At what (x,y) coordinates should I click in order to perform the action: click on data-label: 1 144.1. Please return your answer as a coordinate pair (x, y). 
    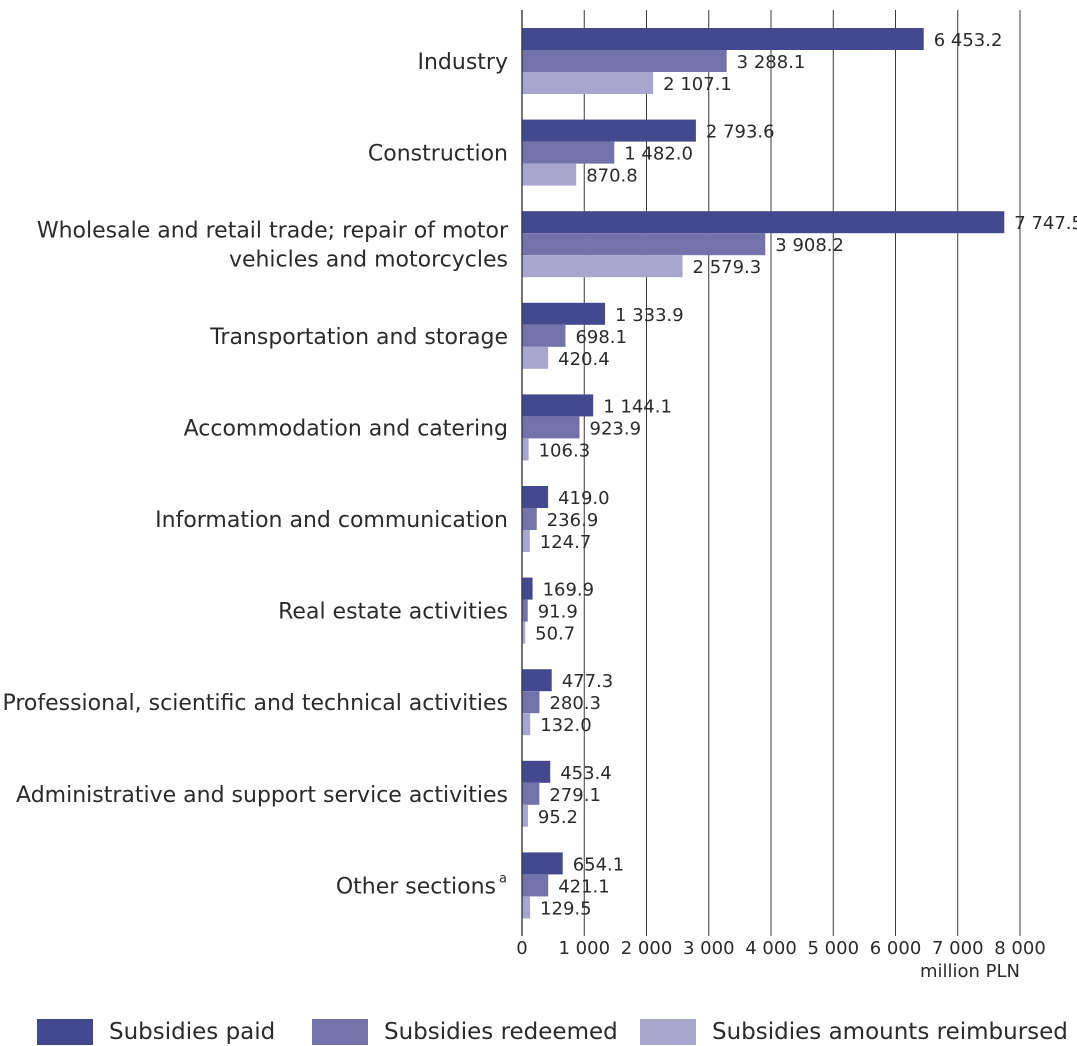
    Looking at the image, I should click on (637, 406).